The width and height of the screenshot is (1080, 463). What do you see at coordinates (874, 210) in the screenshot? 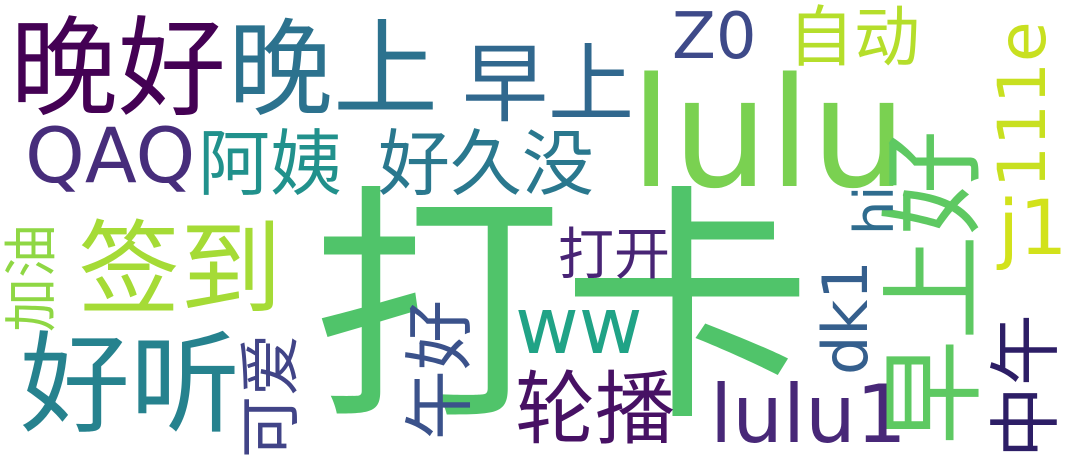
I see `word-hi: hi` at bounding box center [874, 210].